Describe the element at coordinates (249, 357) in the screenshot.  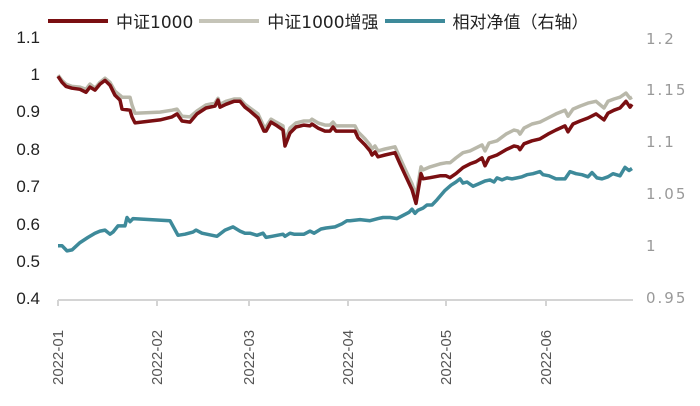
I see `x-tick-label: 2022-03` at that location.